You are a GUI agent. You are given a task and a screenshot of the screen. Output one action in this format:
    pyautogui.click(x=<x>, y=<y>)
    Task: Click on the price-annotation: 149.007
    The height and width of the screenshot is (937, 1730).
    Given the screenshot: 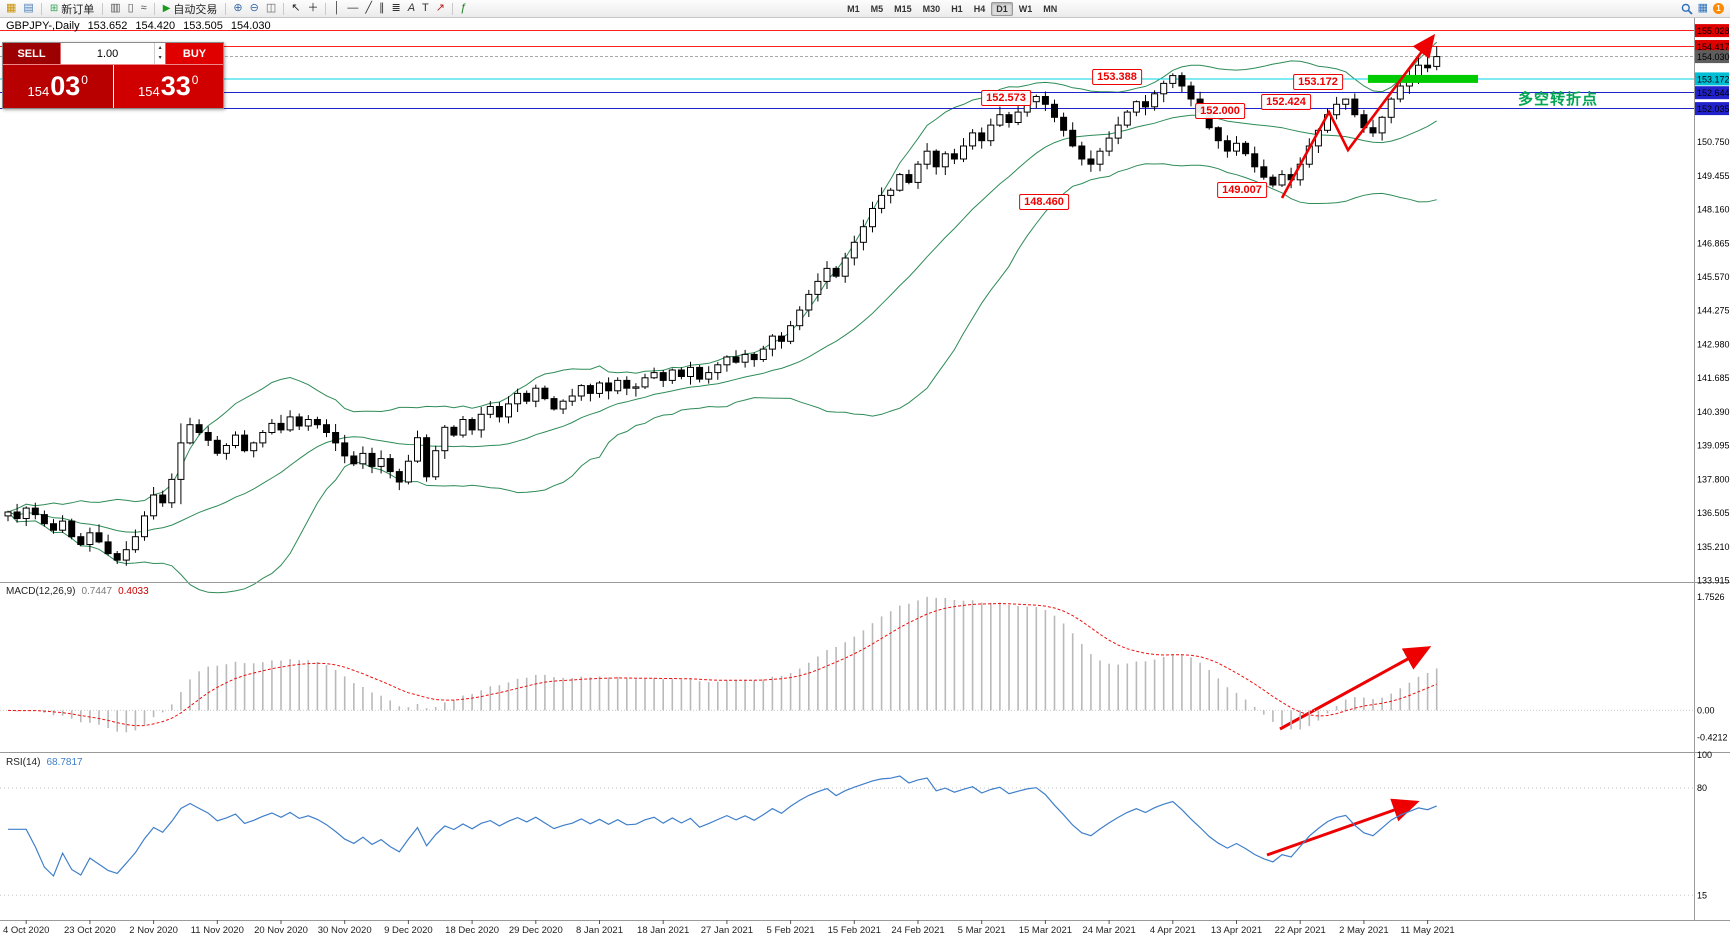 What is the action you would take?
    pyautogui.click(x=1242, y=190)
    